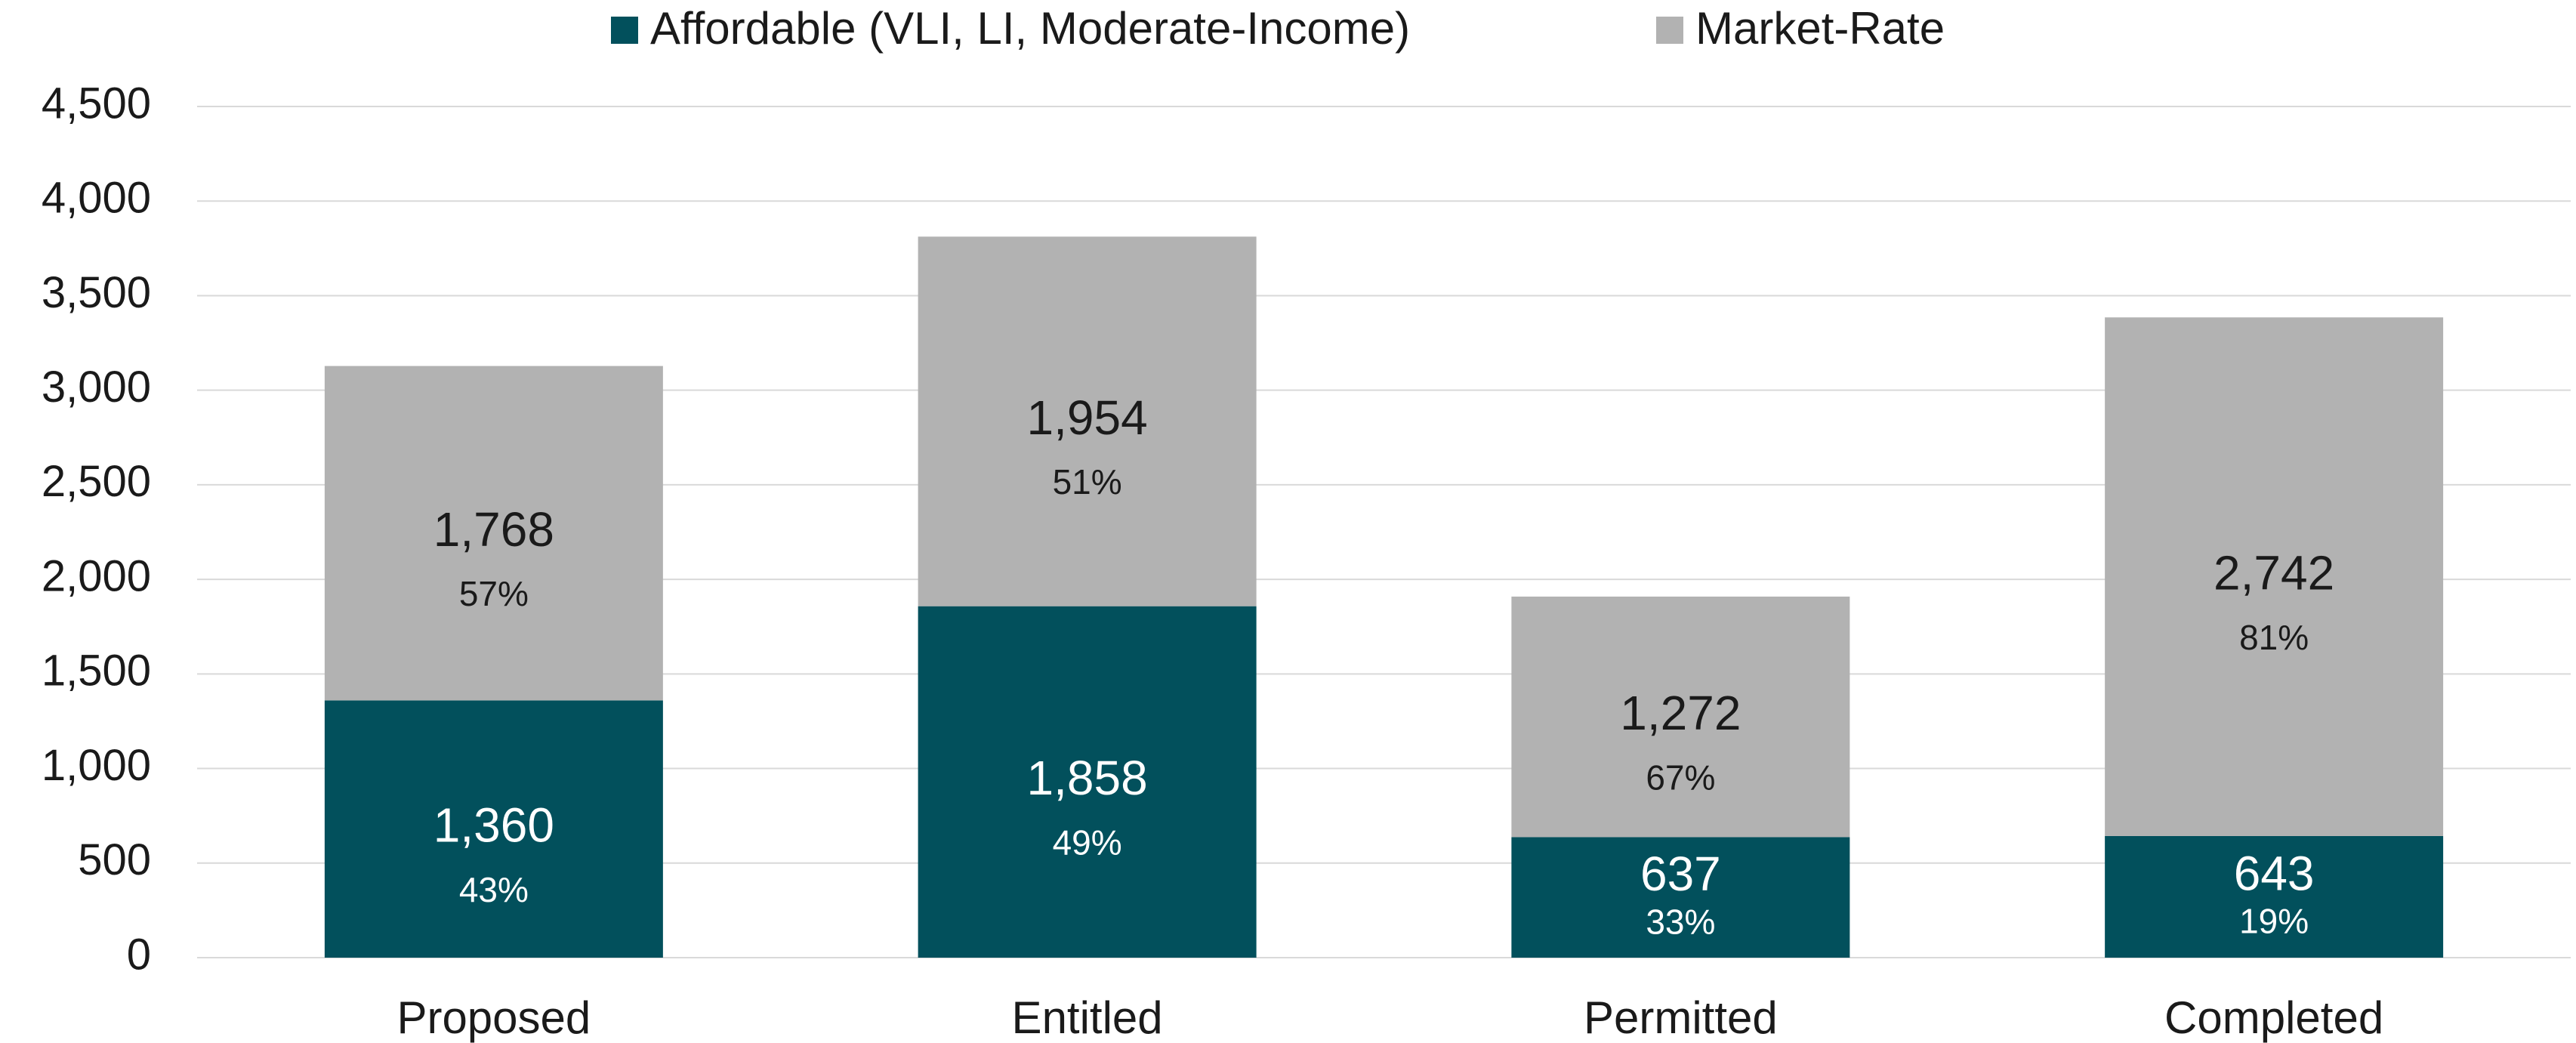 Image resolution: width=2576 pixels, height=1043 pixels. I want to click on x-tick-label: Entitled, so click(1087, 1017).